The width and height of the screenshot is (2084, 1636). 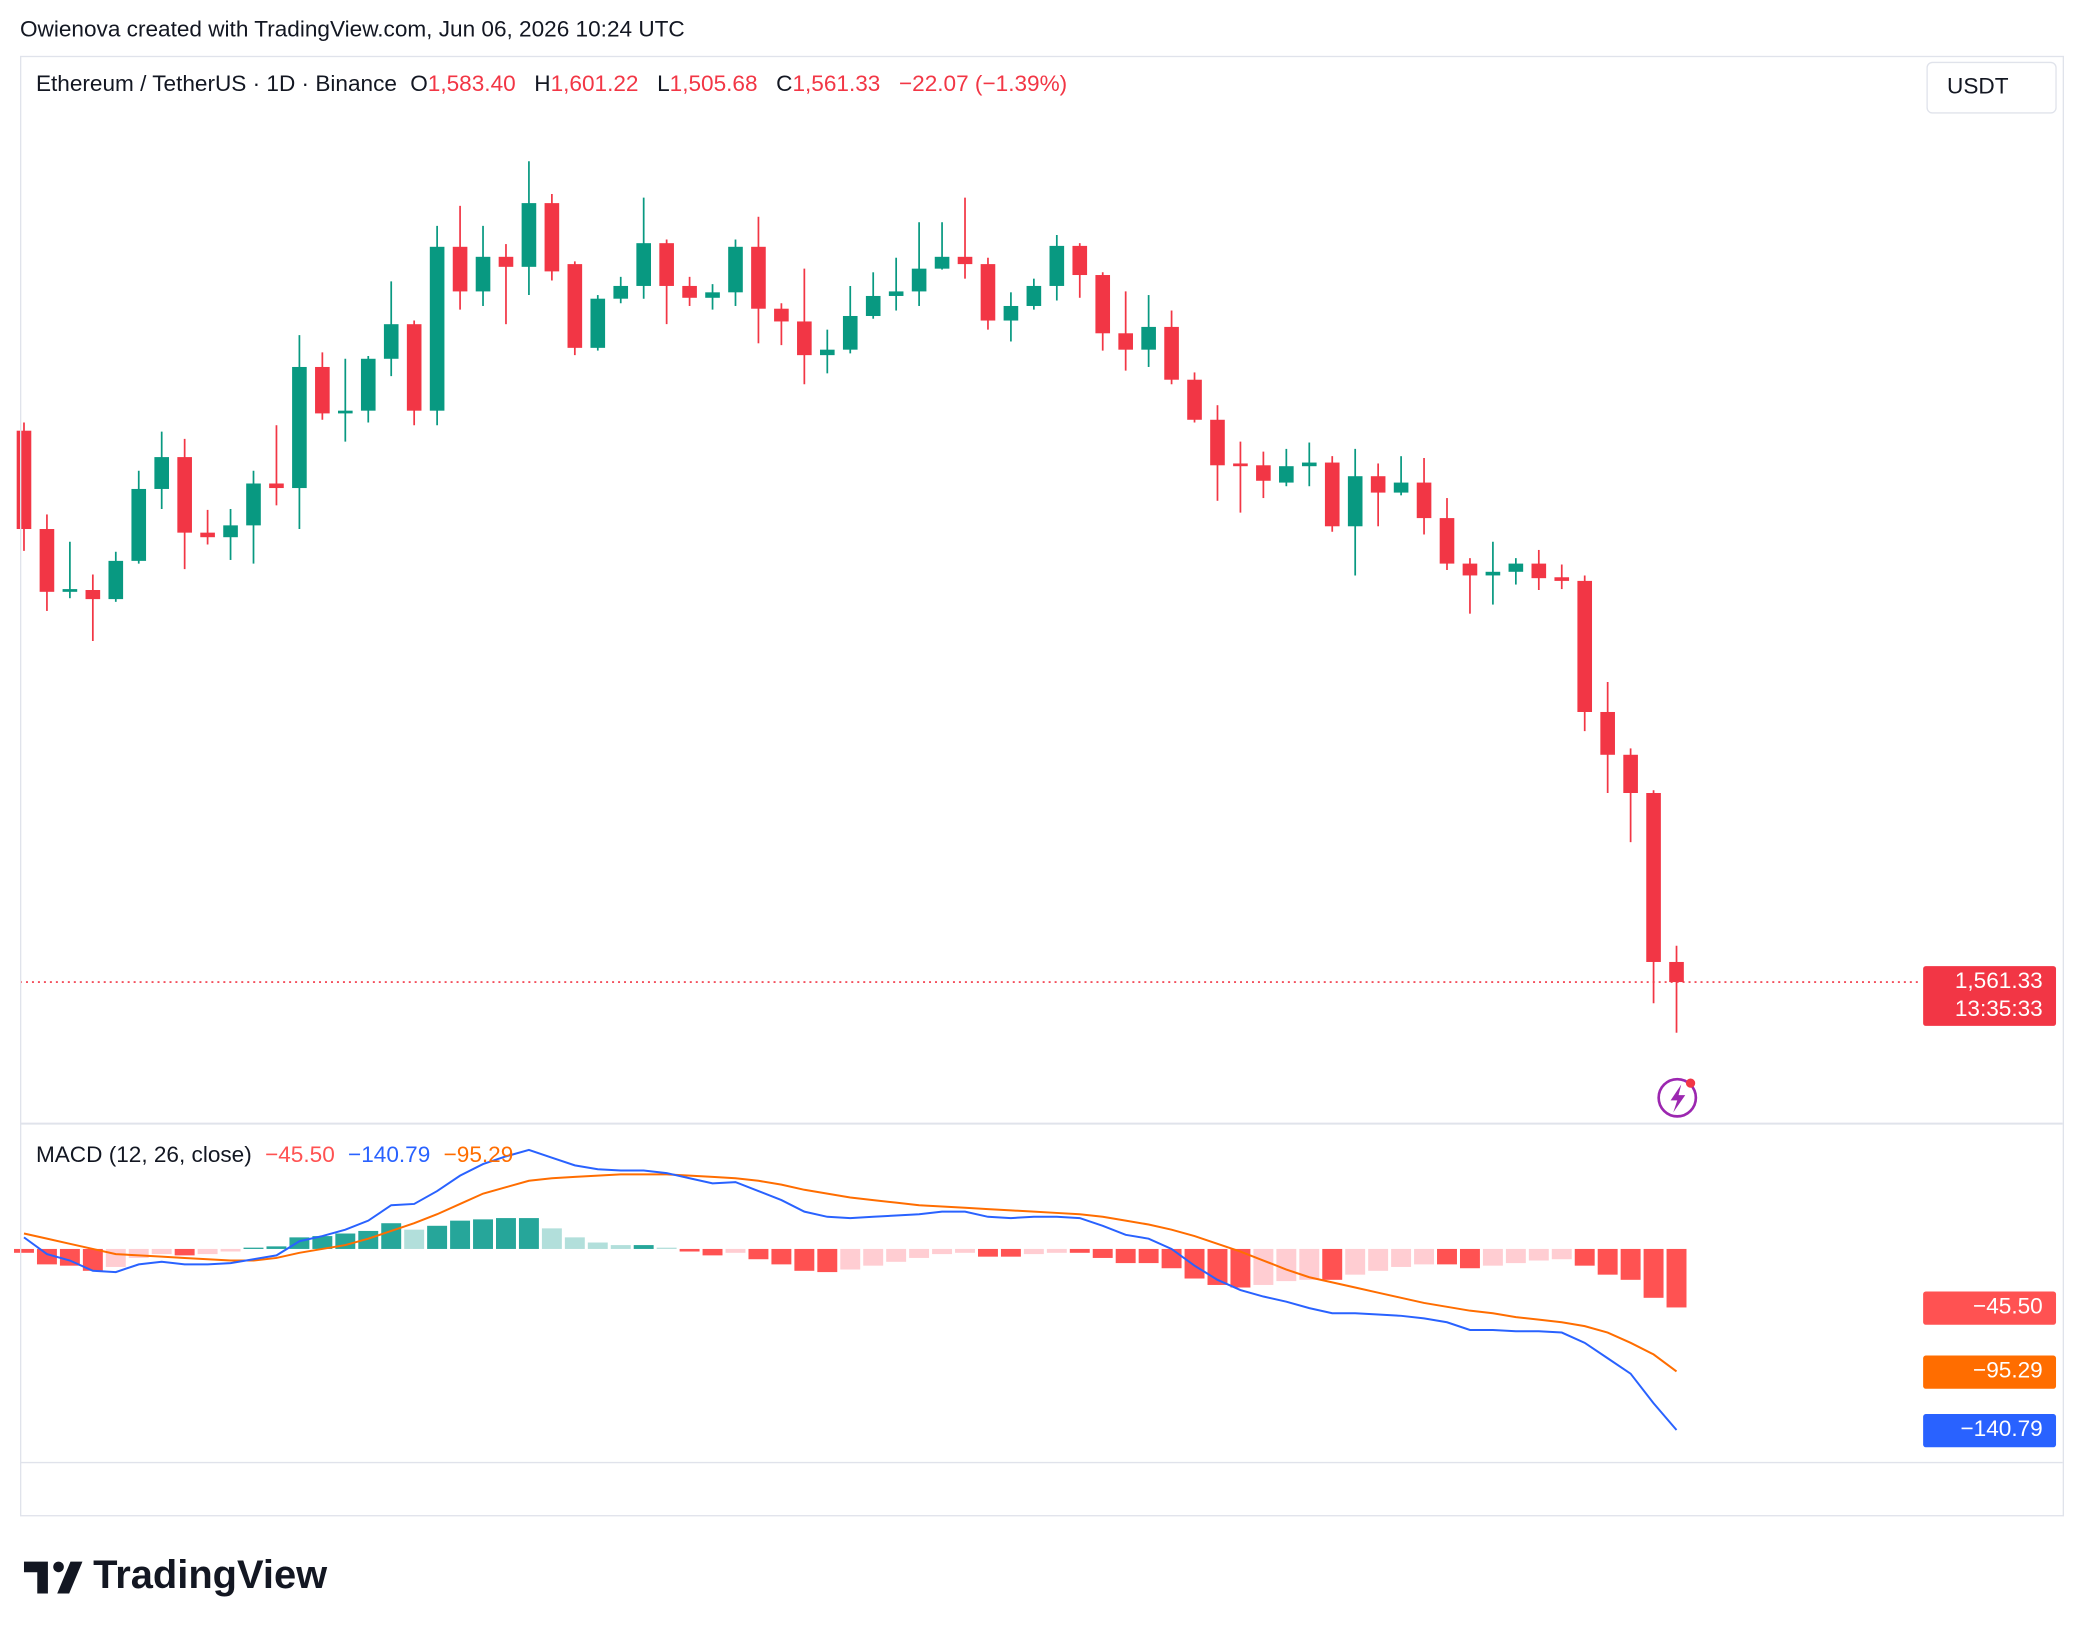 I want to click on macd-line, so click(x=850, y=1289).